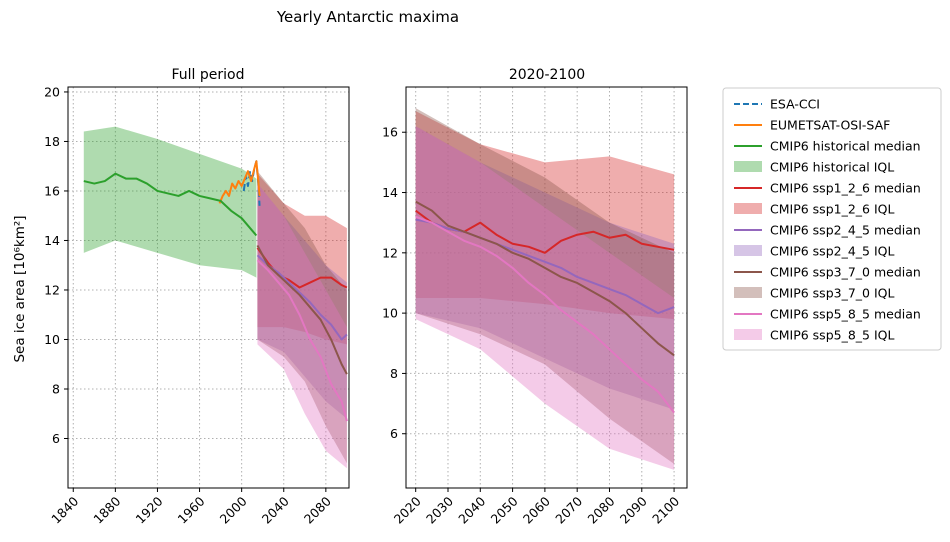 The height and width of the screenshot is (542, 950). I want to click on legend-entry-esa-cci: ESA-CCI, so click(777, 104).